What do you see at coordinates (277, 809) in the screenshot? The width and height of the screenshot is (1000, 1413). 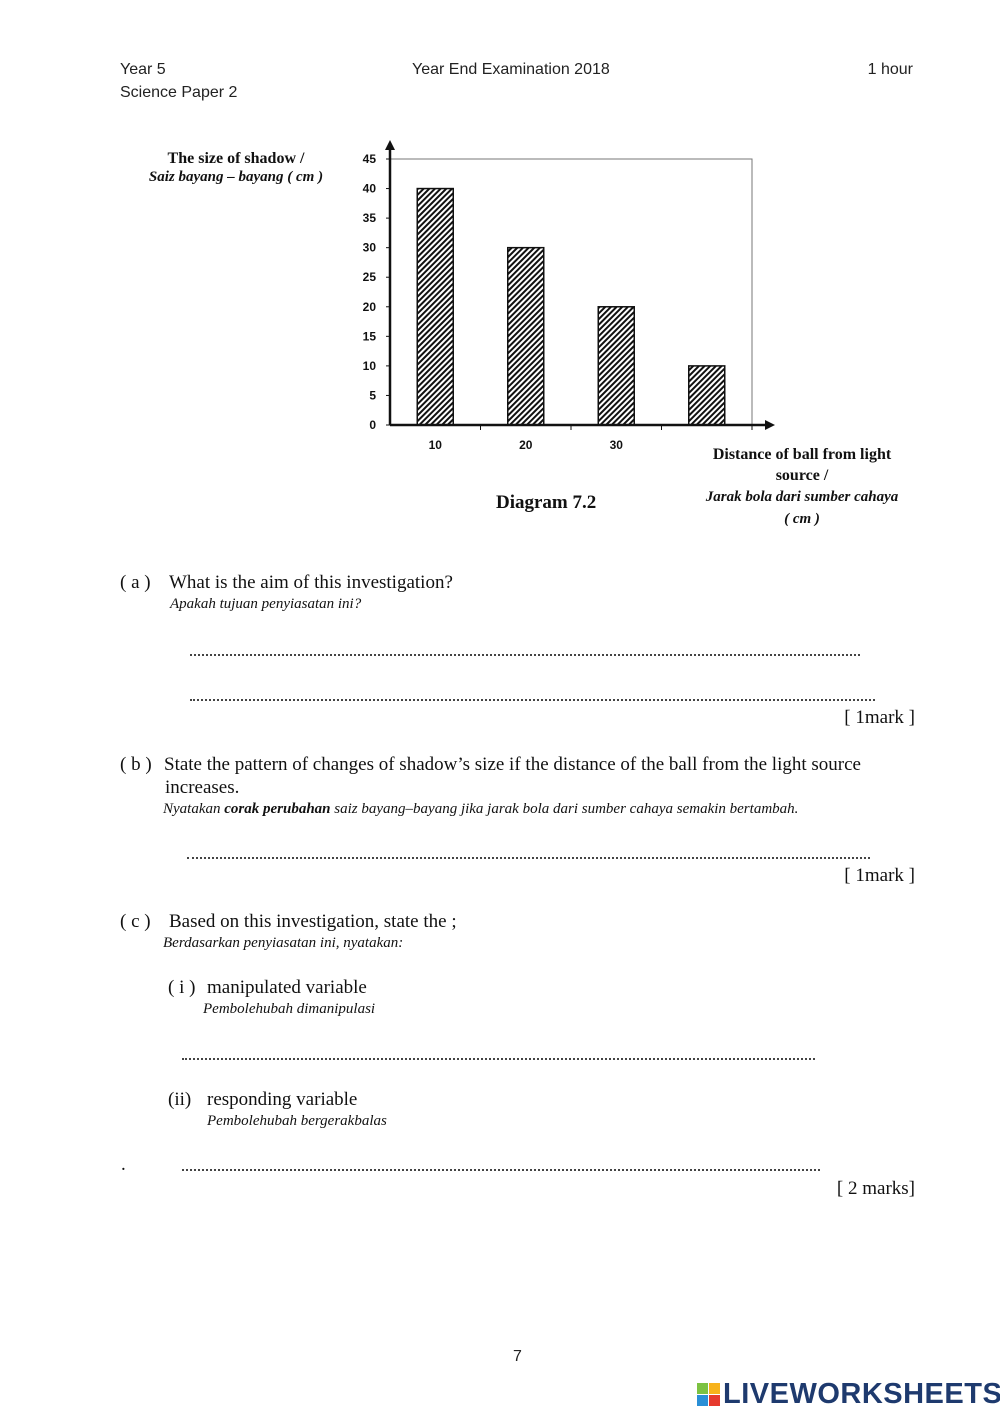 I see `ms-bold: corak perubahan` at bounding box center [277, 809].